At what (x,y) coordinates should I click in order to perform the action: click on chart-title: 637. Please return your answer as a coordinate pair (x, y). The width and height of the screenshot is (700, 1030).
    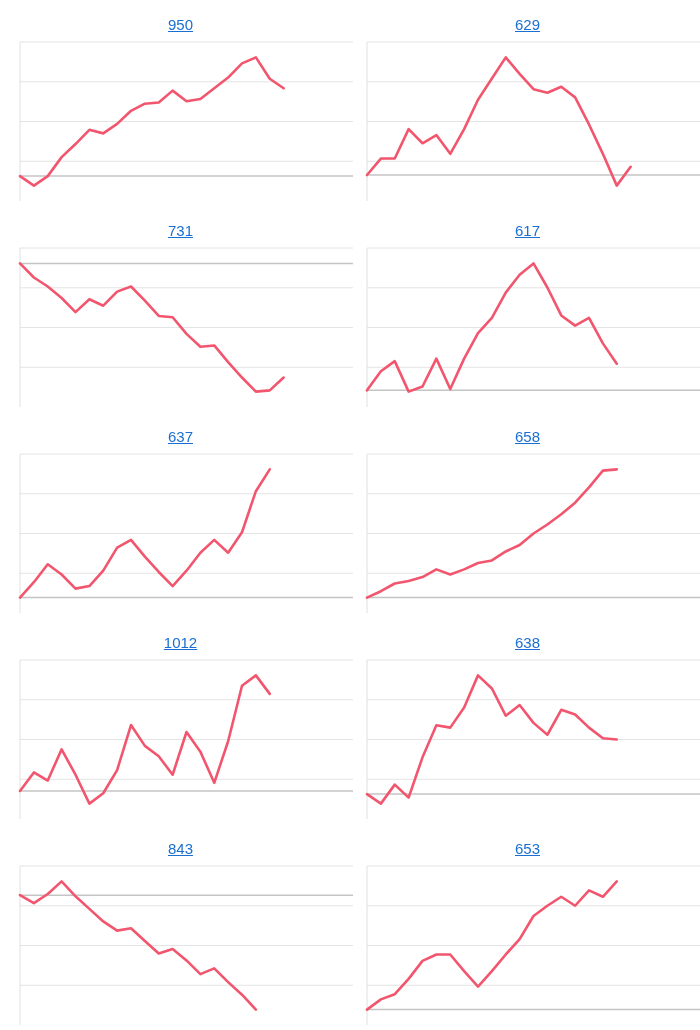
    Looking at the image, I should click on (180, 437).